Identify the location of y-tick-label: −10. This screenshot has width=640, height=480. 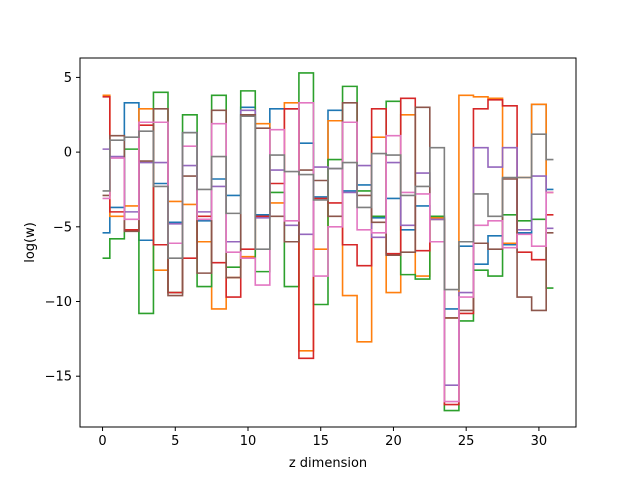
(58, 302).